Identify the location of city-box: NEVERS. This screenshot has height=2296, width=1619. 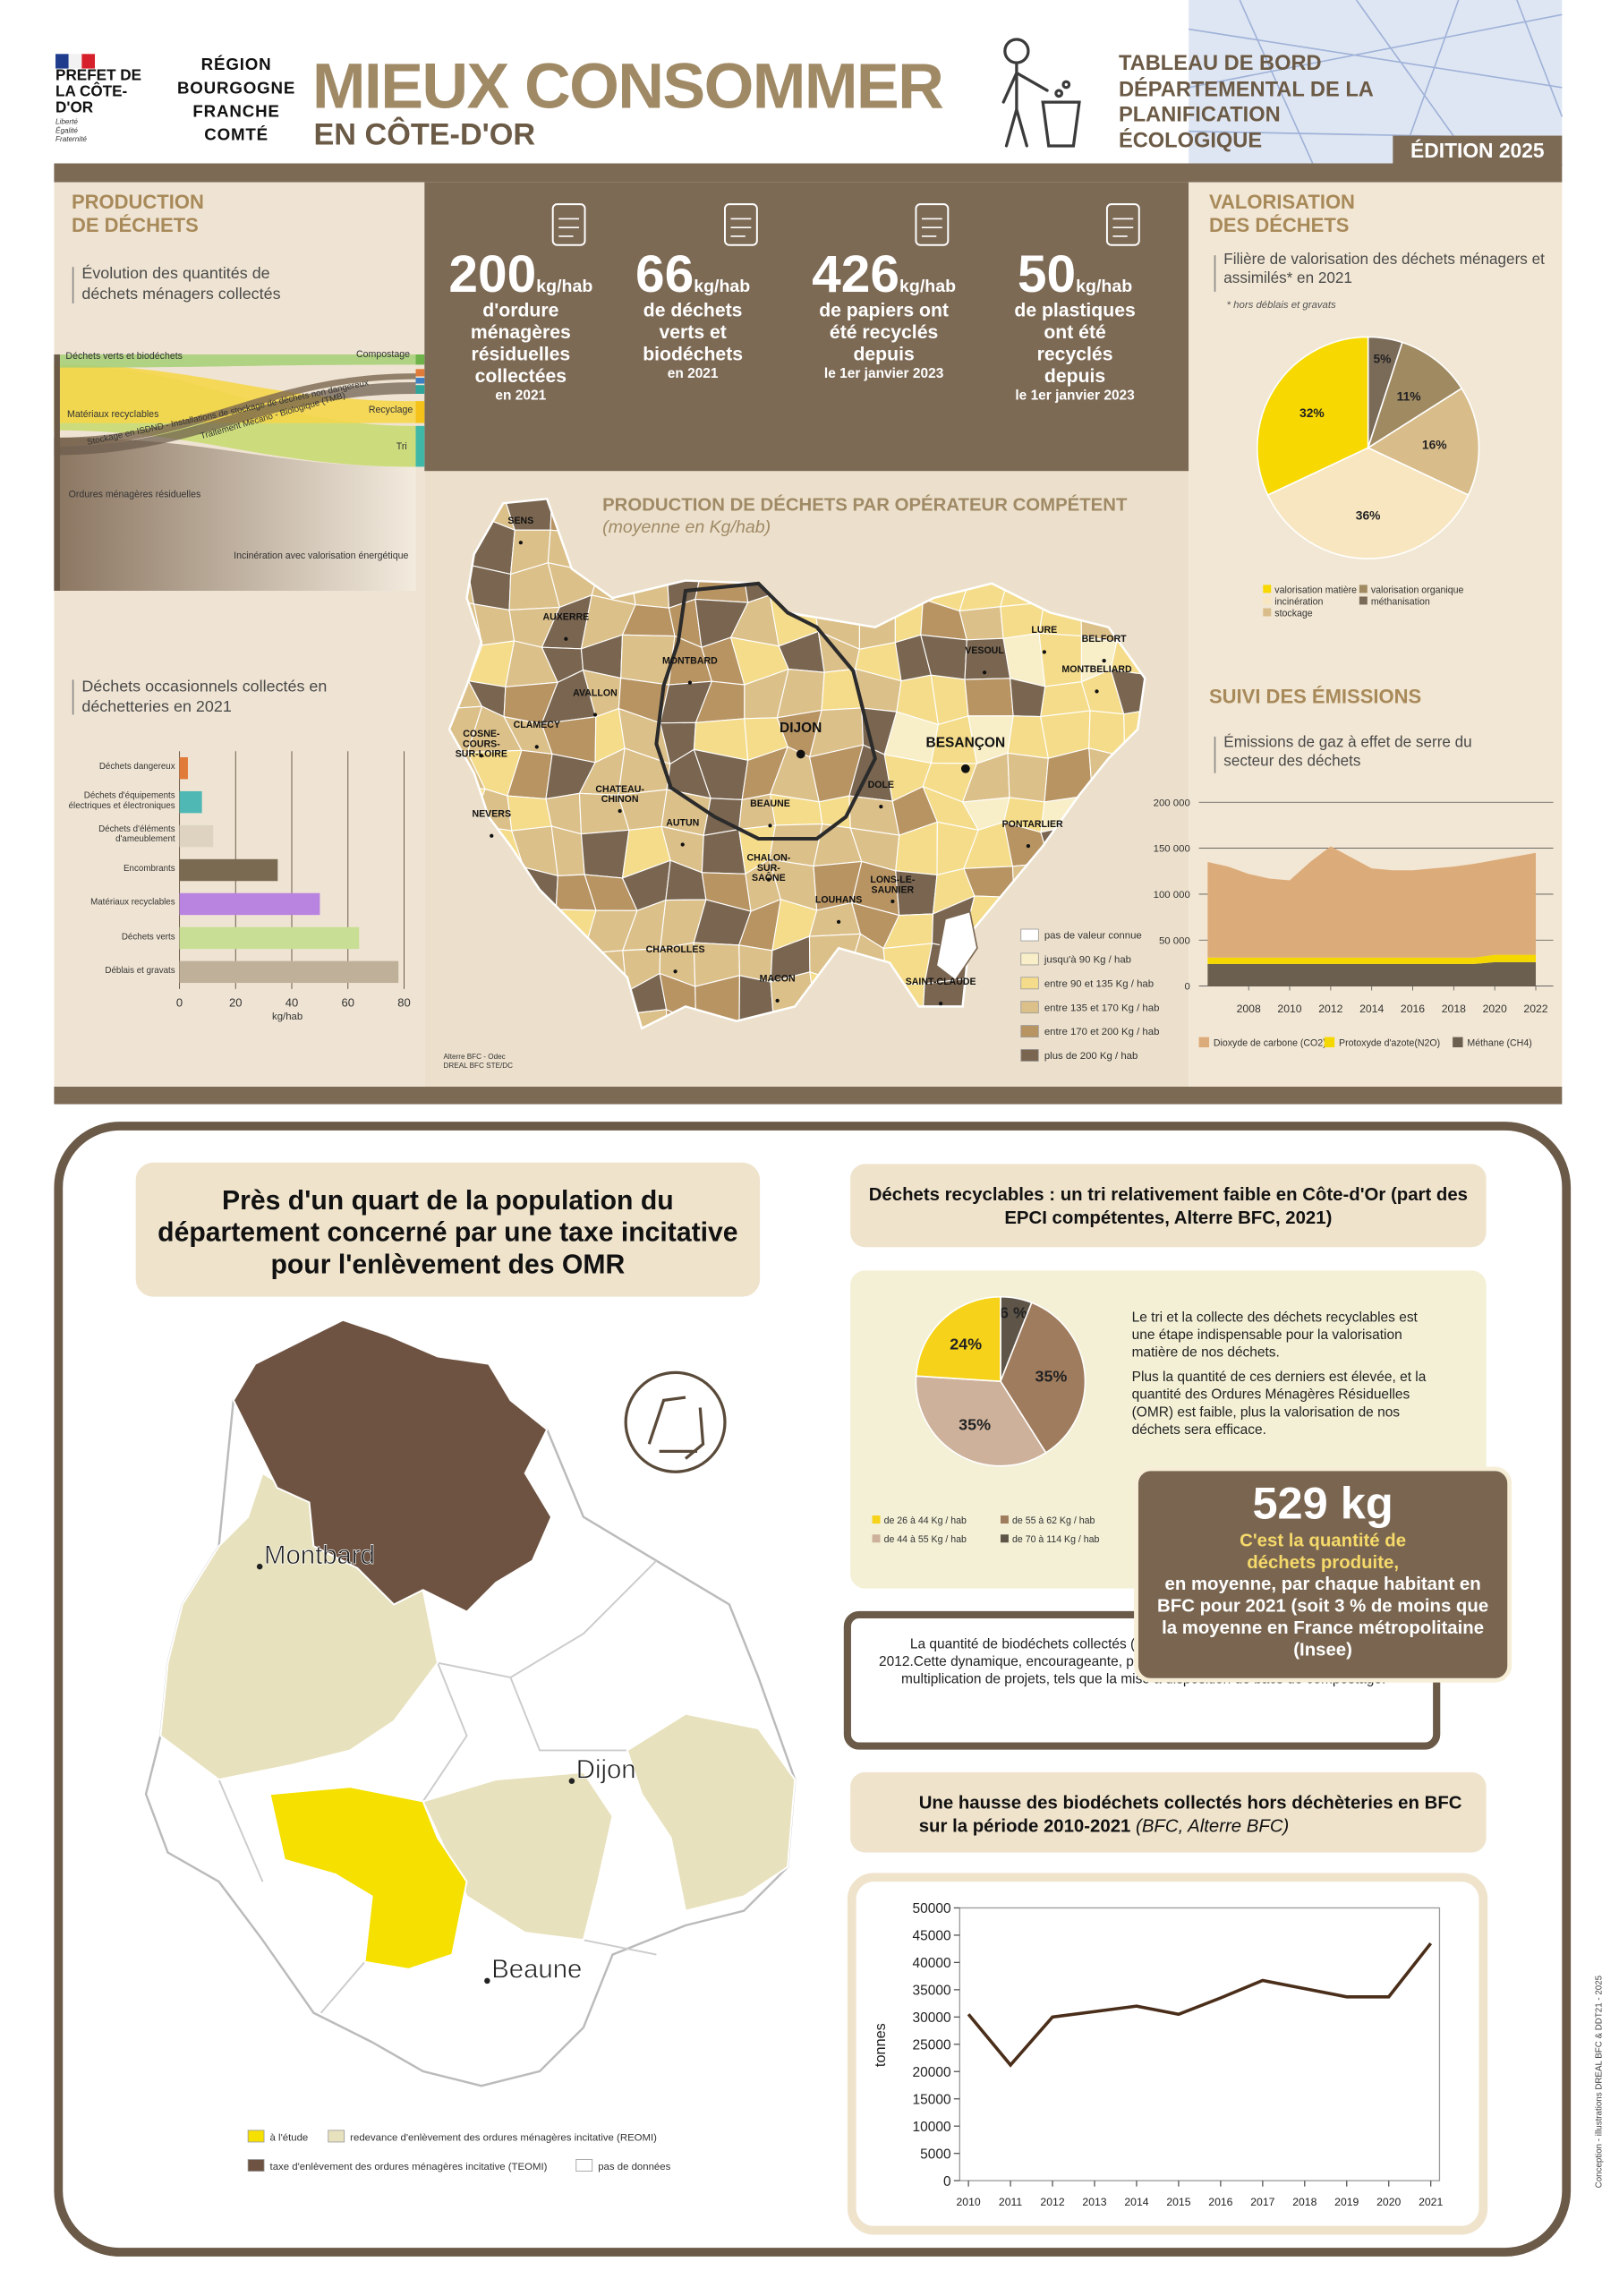
(491, 814).